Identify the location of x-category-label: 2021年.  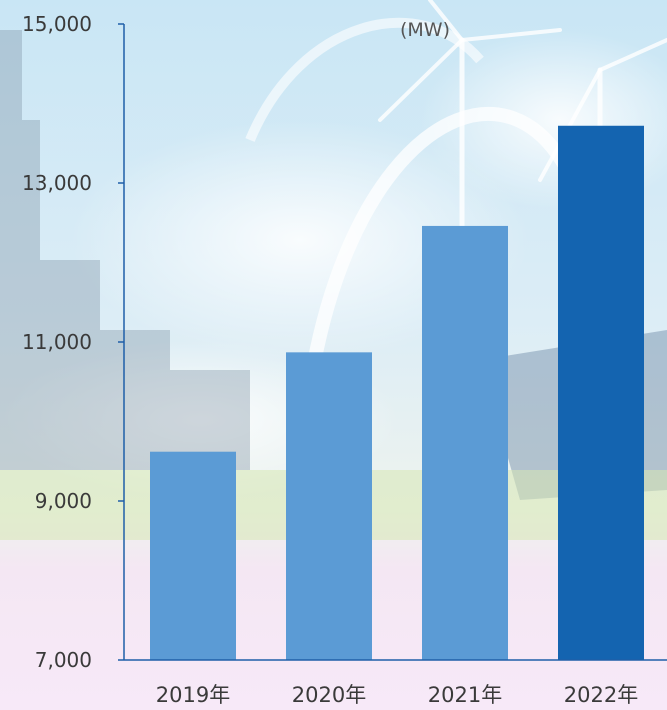
(465, 695).